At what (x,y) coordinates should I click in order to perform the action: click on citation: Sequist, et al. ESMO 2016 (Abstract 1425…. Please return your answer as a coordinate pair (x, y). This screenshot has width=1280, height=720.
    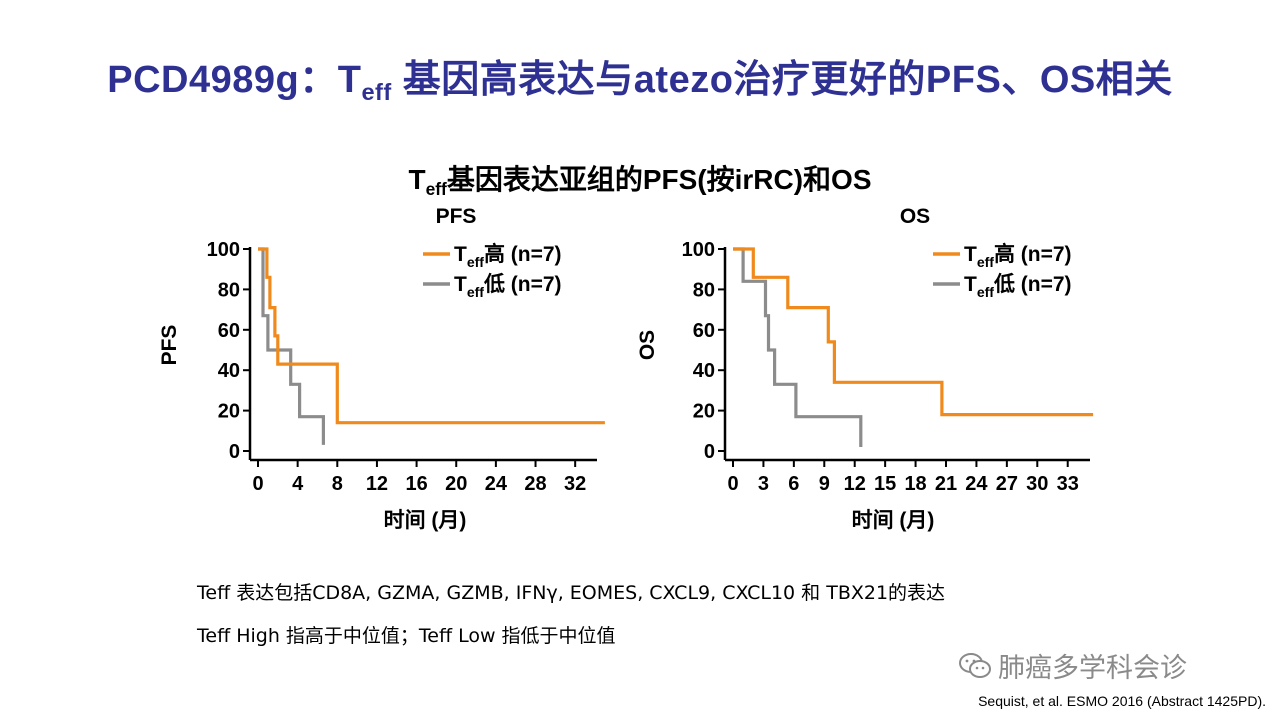
    Looking at the image, I should click on (1122, 701).